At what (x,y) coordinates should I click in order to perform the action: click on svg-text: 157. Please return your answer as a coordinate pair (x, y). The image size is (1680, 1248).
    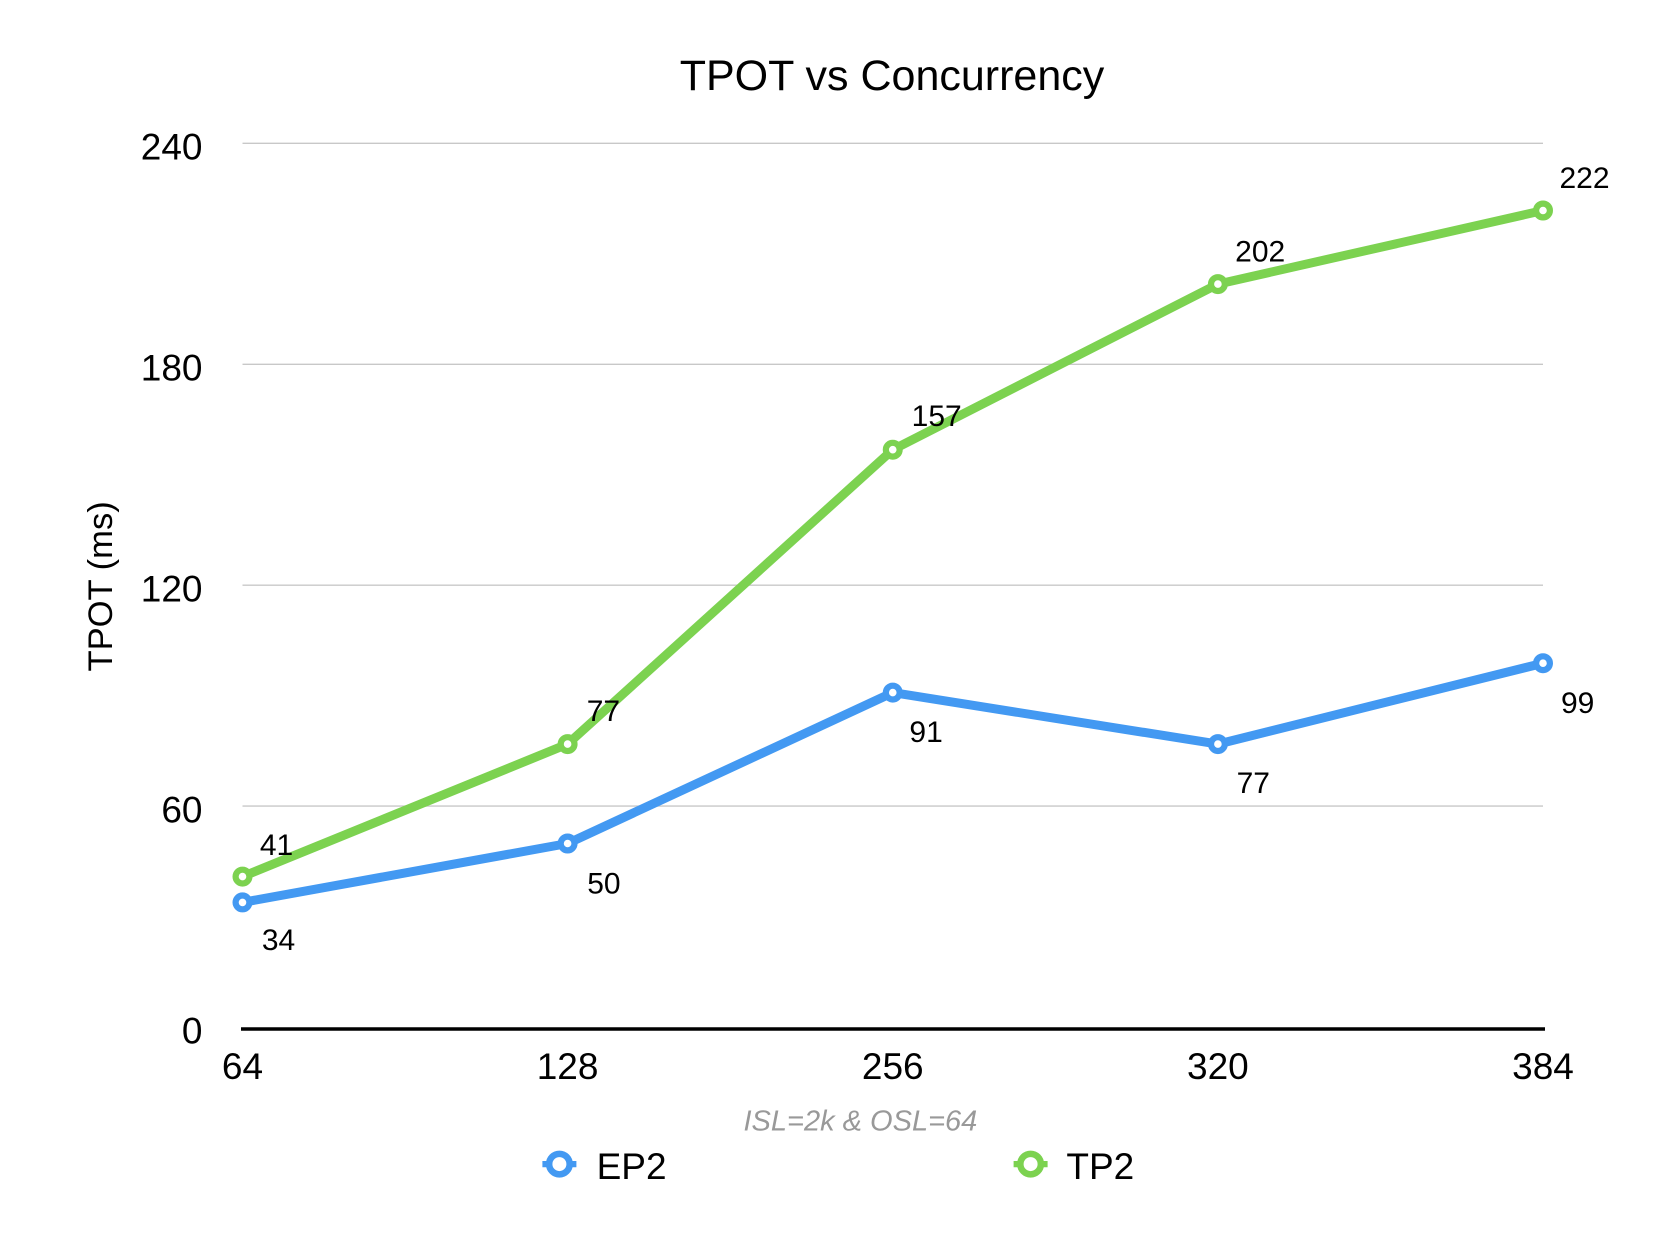
    Looking at the image, I should click on (937, 416).